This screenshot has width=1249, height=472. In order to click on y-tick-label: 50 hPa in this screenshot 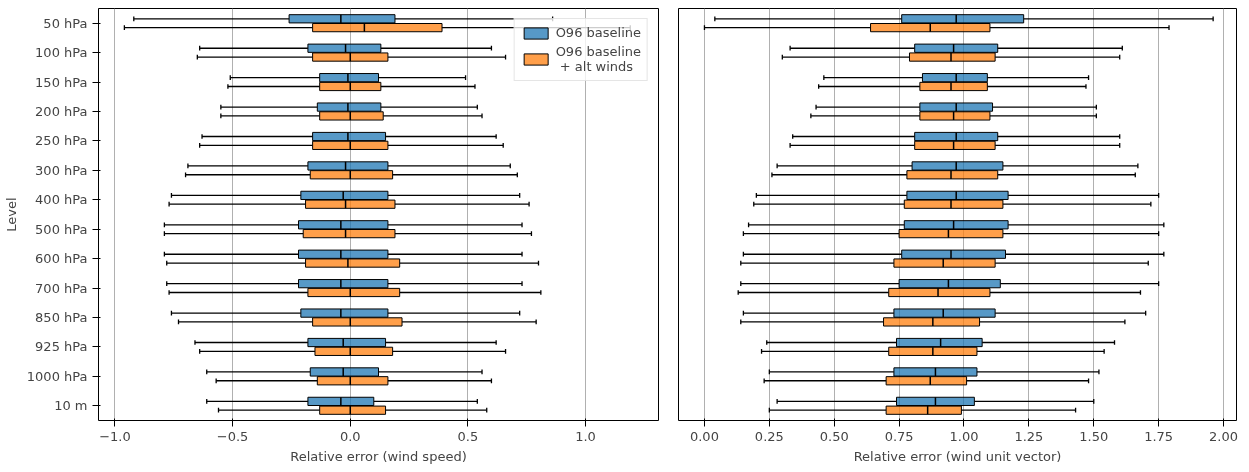, I will do `click(65, 23)`.